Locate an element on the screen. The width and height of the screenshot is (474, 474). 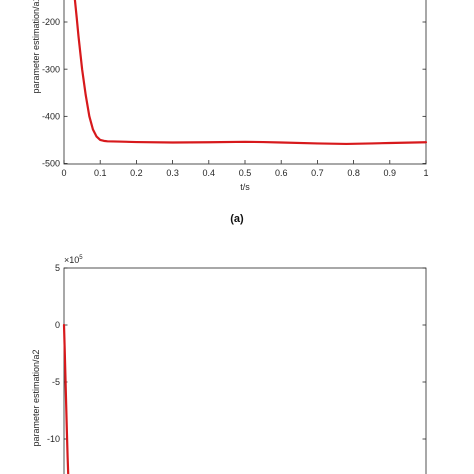
x-tick-label-a: 0.9 is located at coordinates (390, 173).